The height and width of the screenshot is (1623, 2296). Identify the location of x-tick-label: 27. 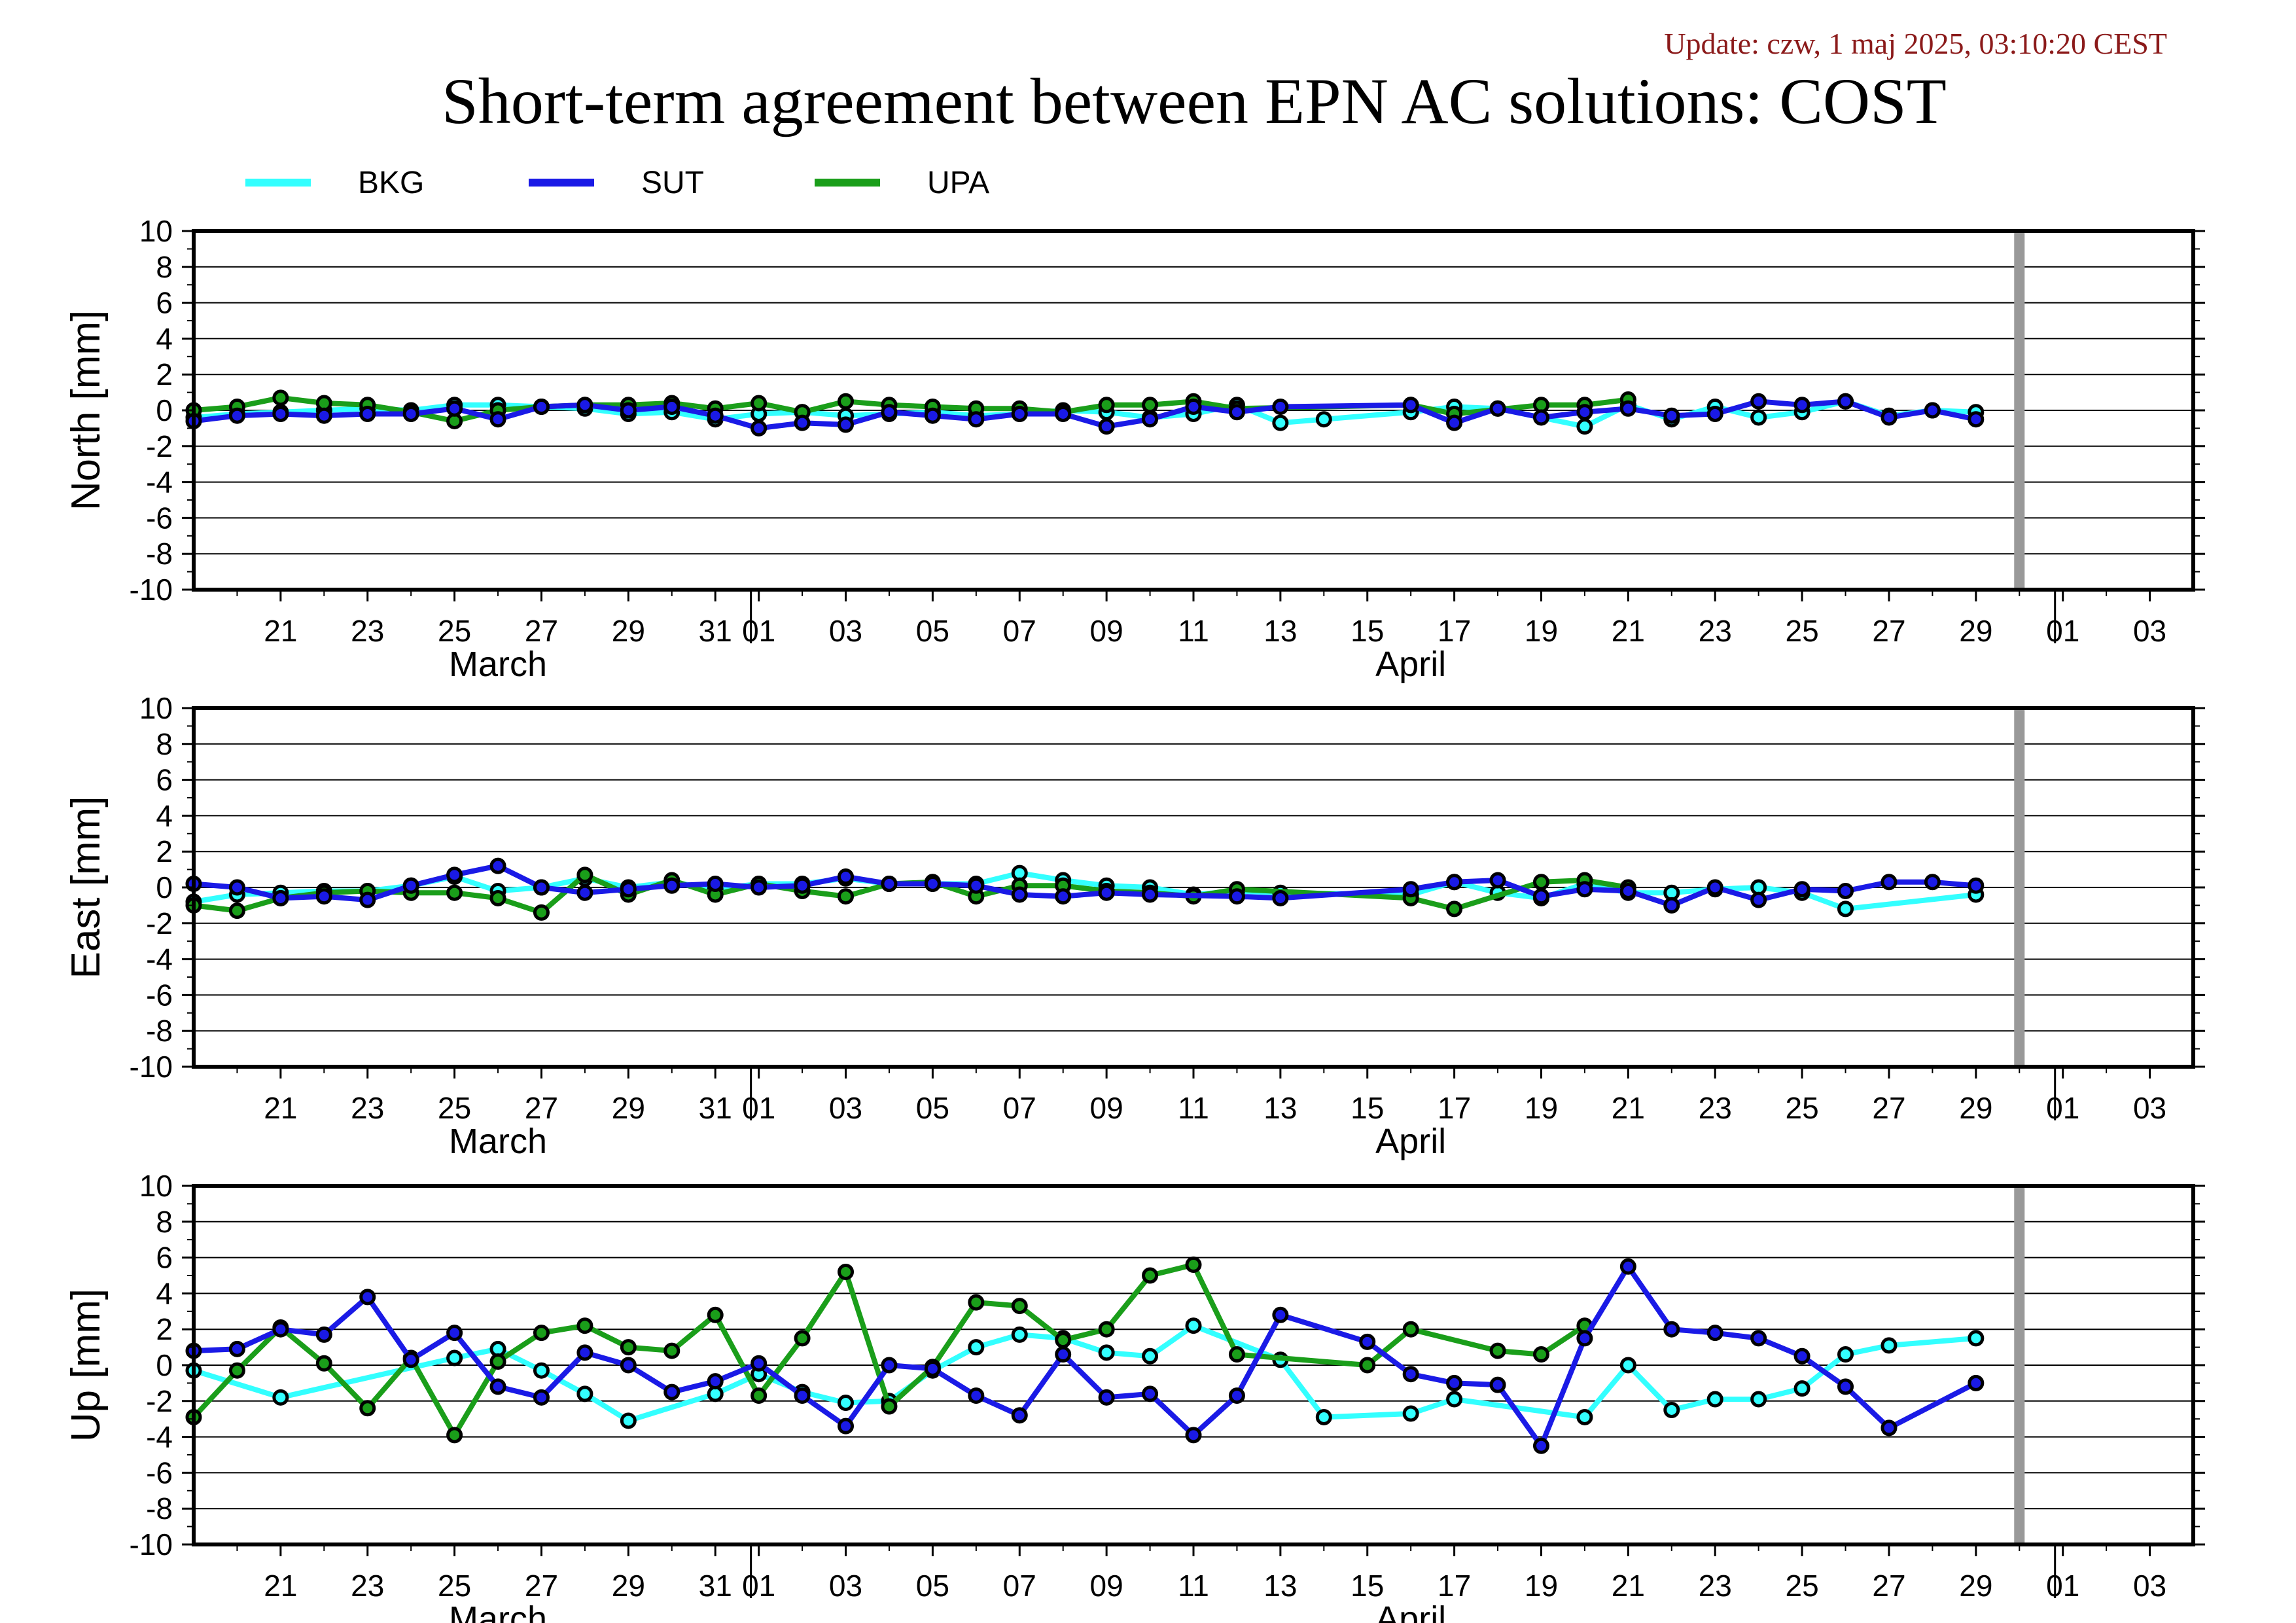
(1888, 1108).